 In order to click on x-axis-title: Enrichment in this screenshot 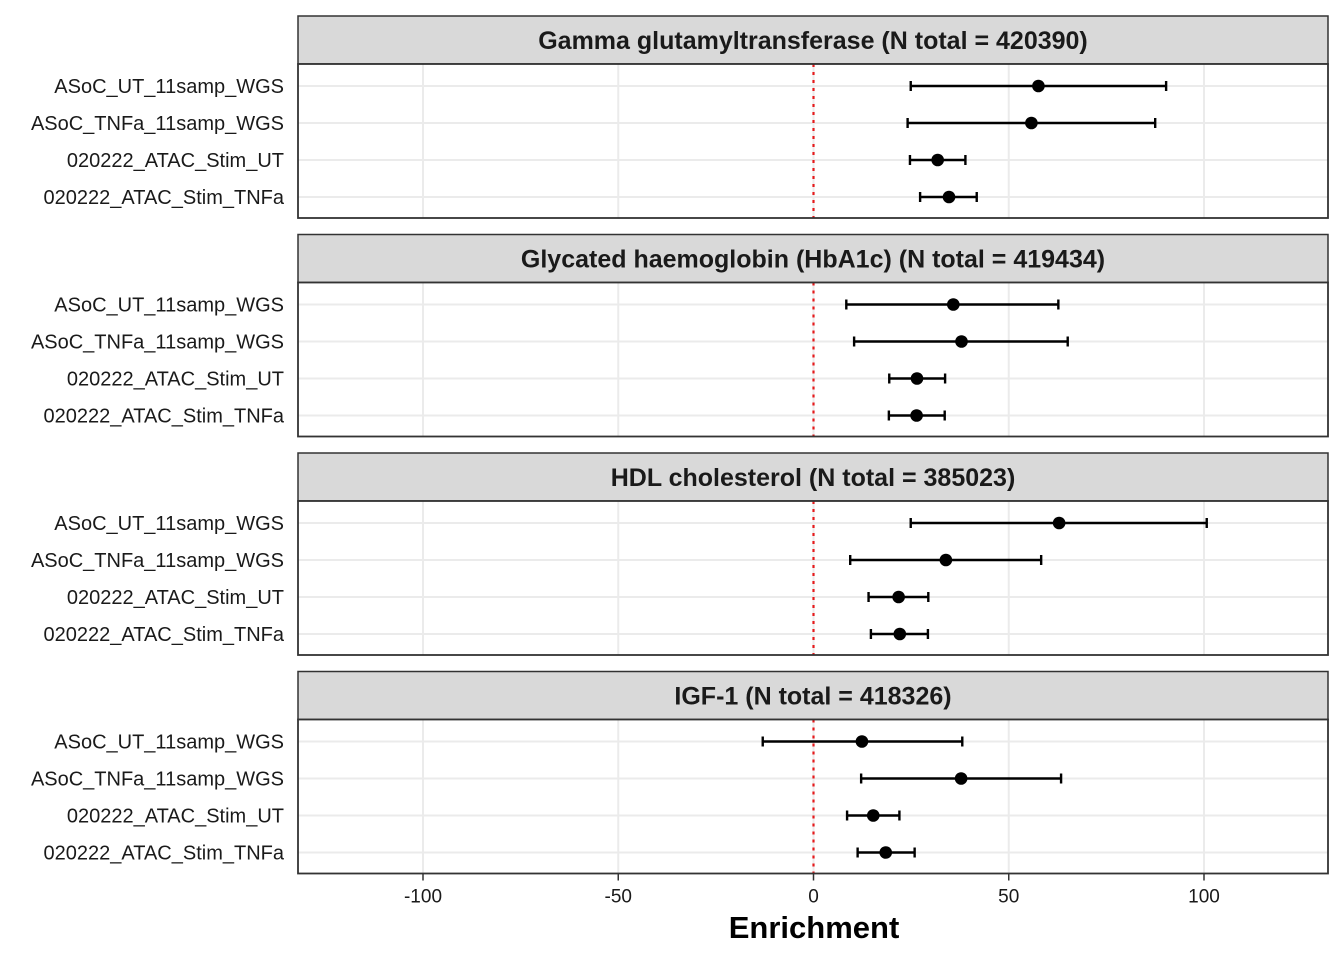, I will do `click(814, 927)`.